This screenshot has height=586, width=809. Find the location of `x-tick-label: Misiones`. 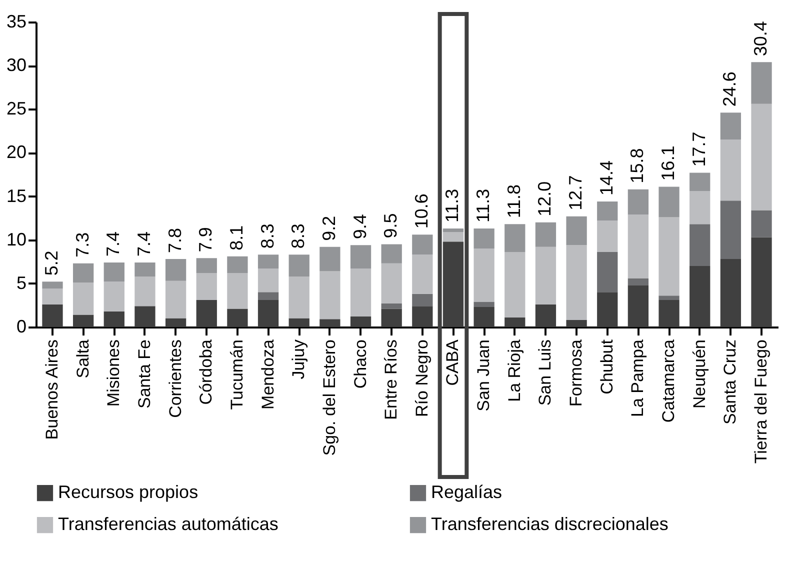

x-tick-label: Misiones is located at coordinates (114, 373).